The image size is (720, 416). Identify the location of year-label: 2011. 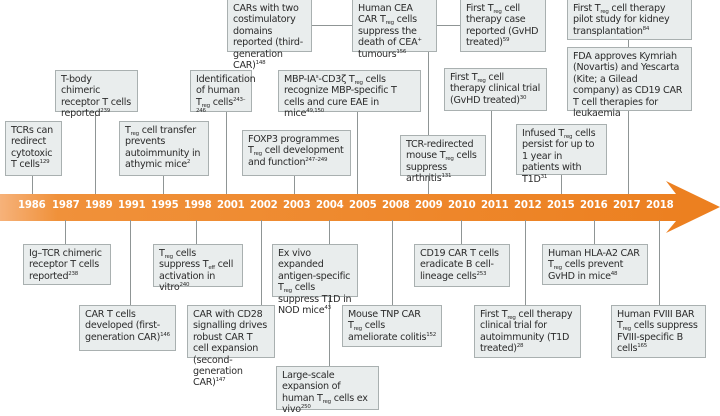
(495, 205).